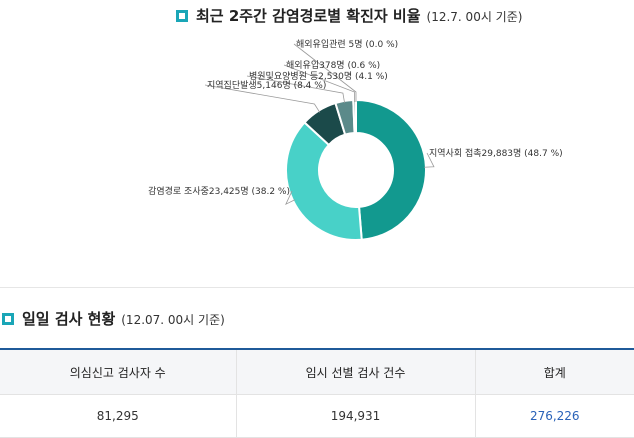 The width and height of the screenshot is (634, 438). What do you see at coordinates (391, 170) in the screenshot?
I see `slice-community-contact` at bounding box center [391, 170].